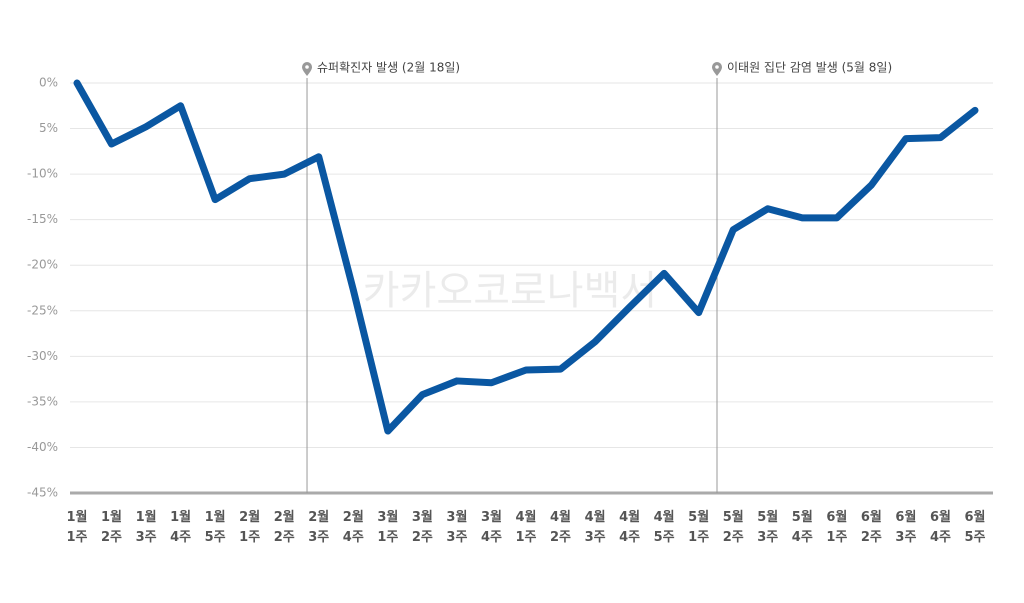  What do you see at coordinates (525, 527) in the screenshot?
I see `x-tick-label: 4월 1주` at bounding box center [525, 527].